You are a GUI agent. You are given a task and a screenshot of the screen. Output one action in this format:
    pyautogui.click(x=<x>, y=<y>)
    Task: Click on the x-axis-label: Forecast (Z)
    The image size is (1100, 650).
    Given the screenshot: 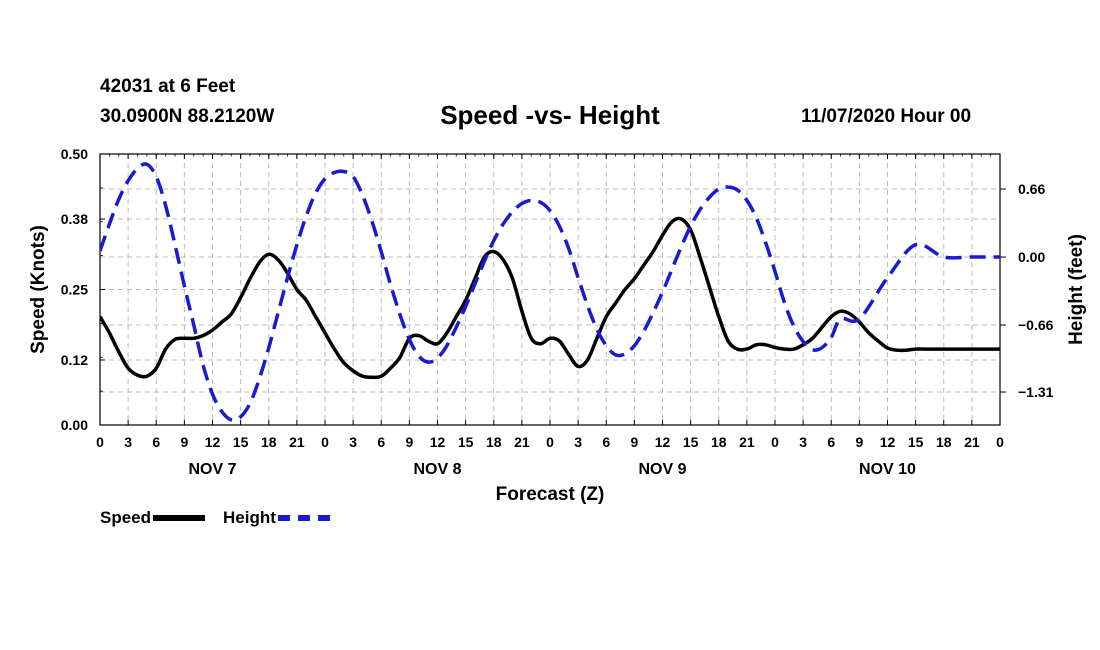 What is the action you would take?
    pyautogui.click(x=550, y=494)
    